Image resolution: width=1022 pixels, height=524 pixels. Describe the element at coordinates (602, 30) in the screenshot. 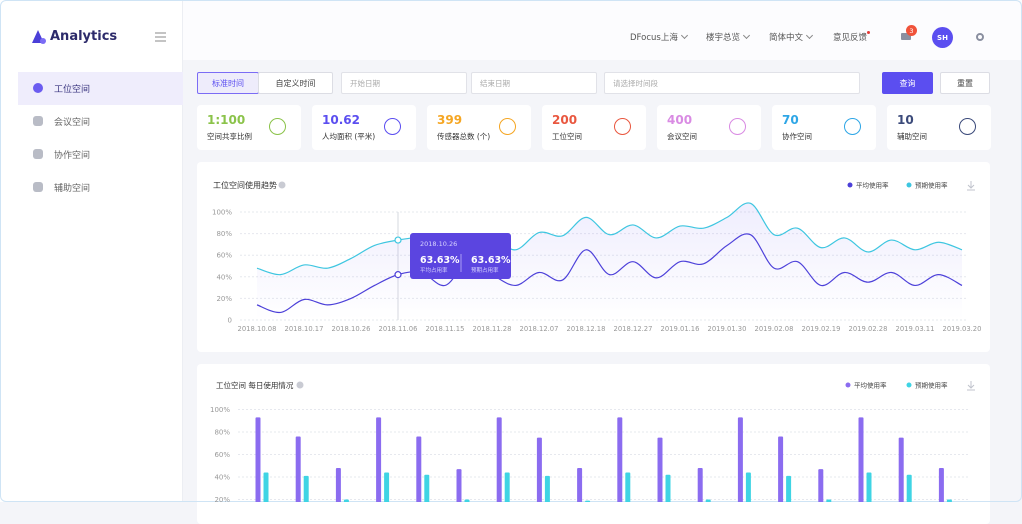

I see `topbar` at that location.